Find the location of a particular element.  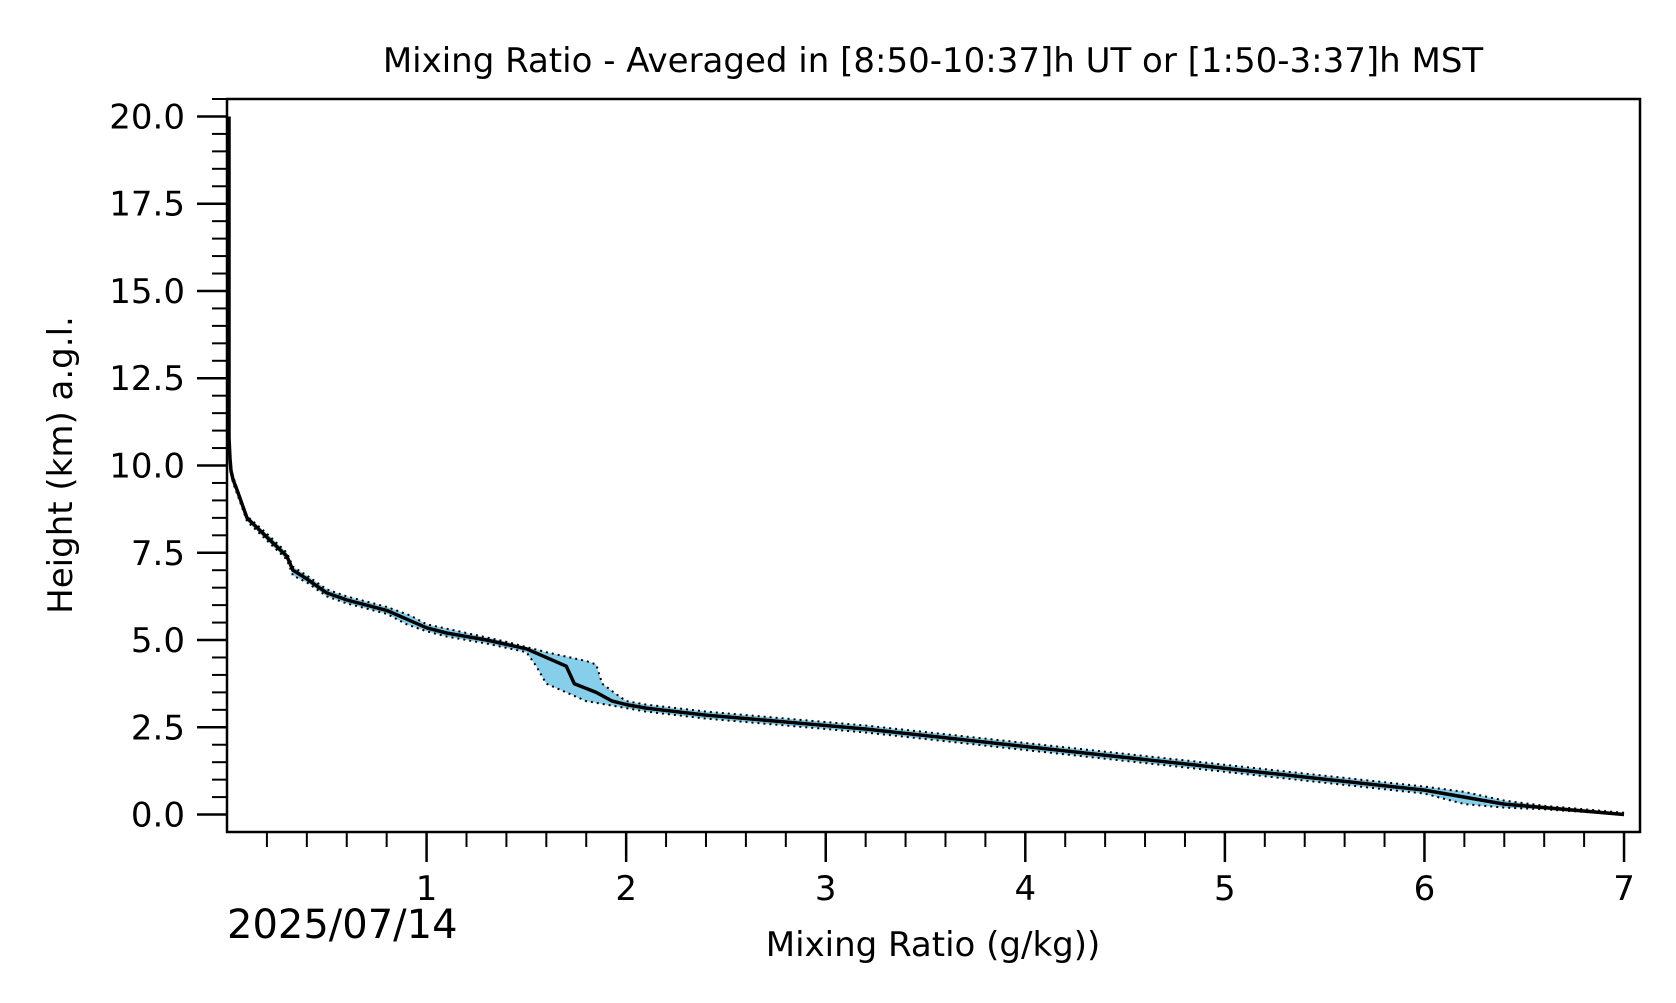

x-tick-label: 3 is located at coordinates (826, 889).